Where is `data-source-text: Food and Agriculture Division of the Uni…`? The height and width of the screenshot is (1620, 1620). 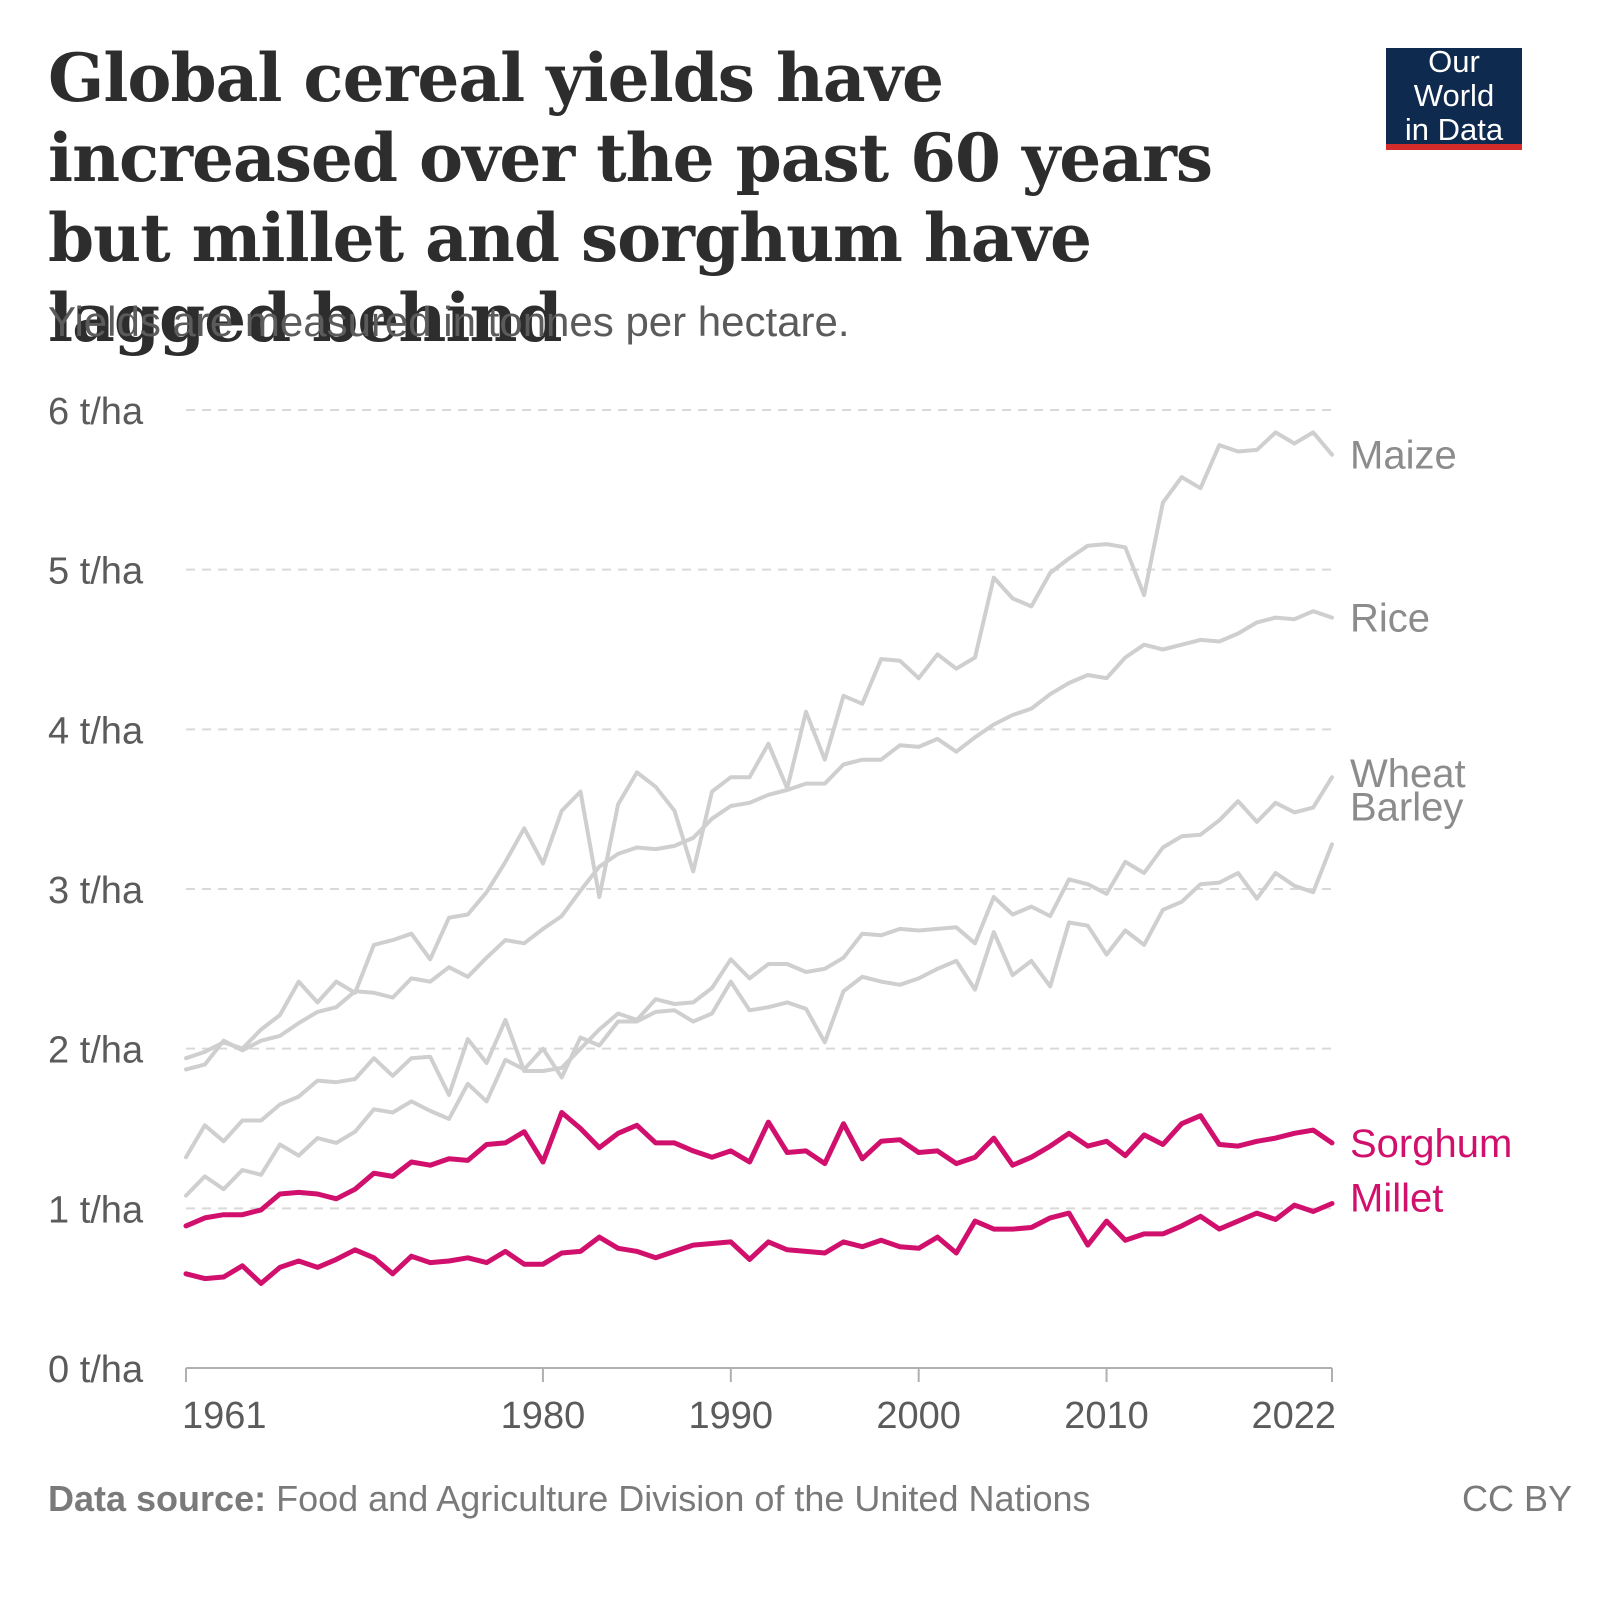
data-source-text: Food and Agriculture Division of the Uni… is located at coordinates (683, 1498).